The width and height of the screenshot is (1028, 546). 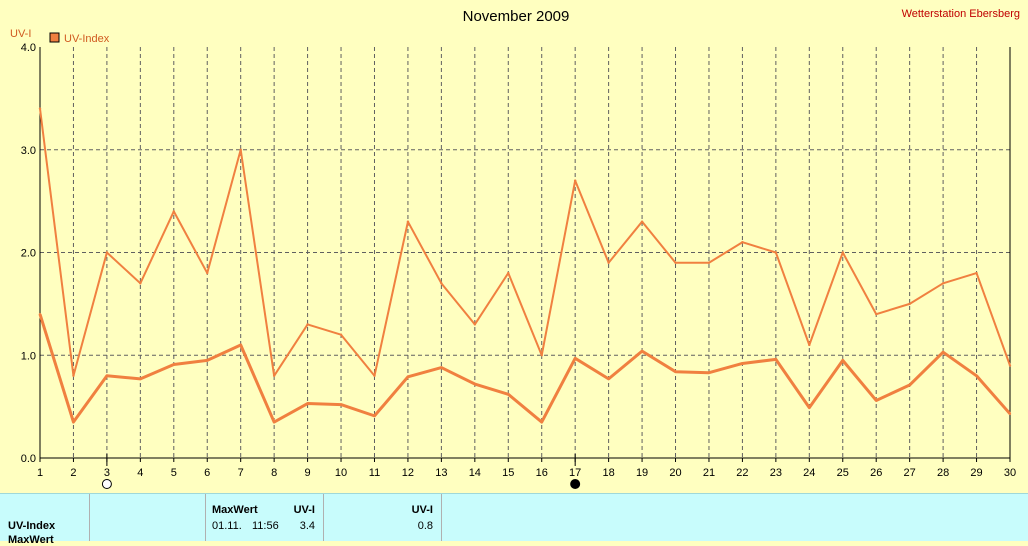 I want to click on y-tick-label: 4.0, so click(x=28, y=48).